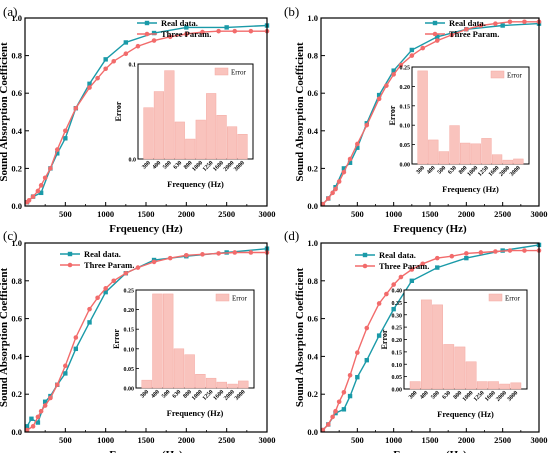 The width and height of the screenshot is (550, 453). What do you see at coordinates (397, 391) in the screenshot?
I see `inset-y-tick-label: 0.00` at bounding box center [397, 391].